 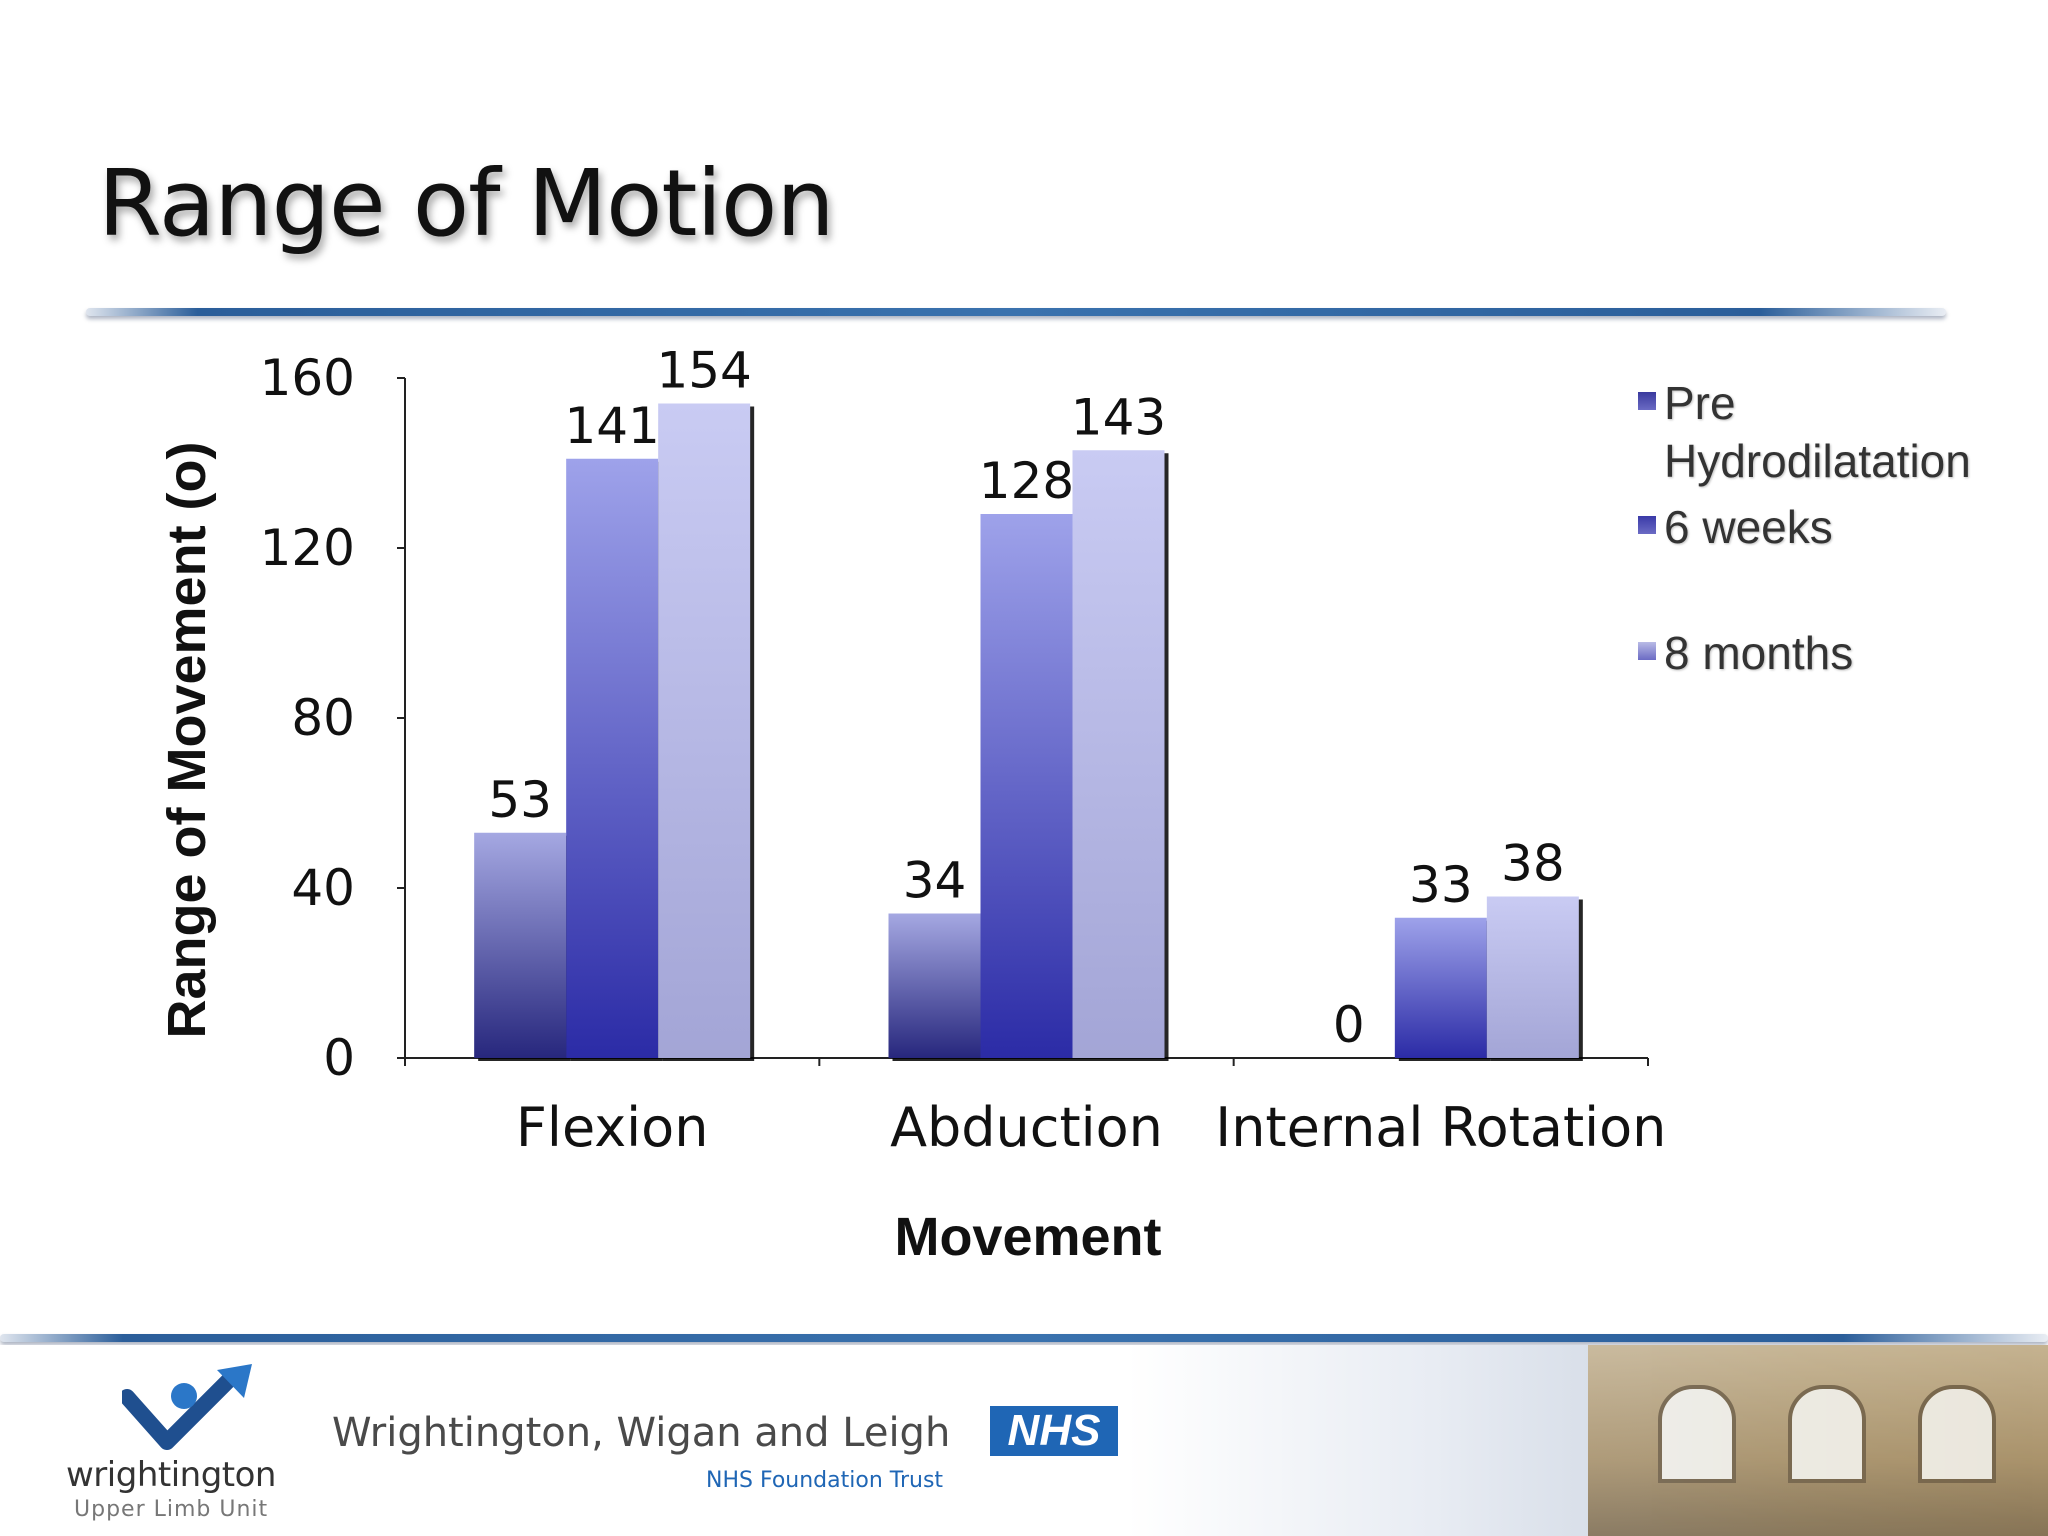 I want to click on y-tick-label: 80, so click(x=323, y=718).